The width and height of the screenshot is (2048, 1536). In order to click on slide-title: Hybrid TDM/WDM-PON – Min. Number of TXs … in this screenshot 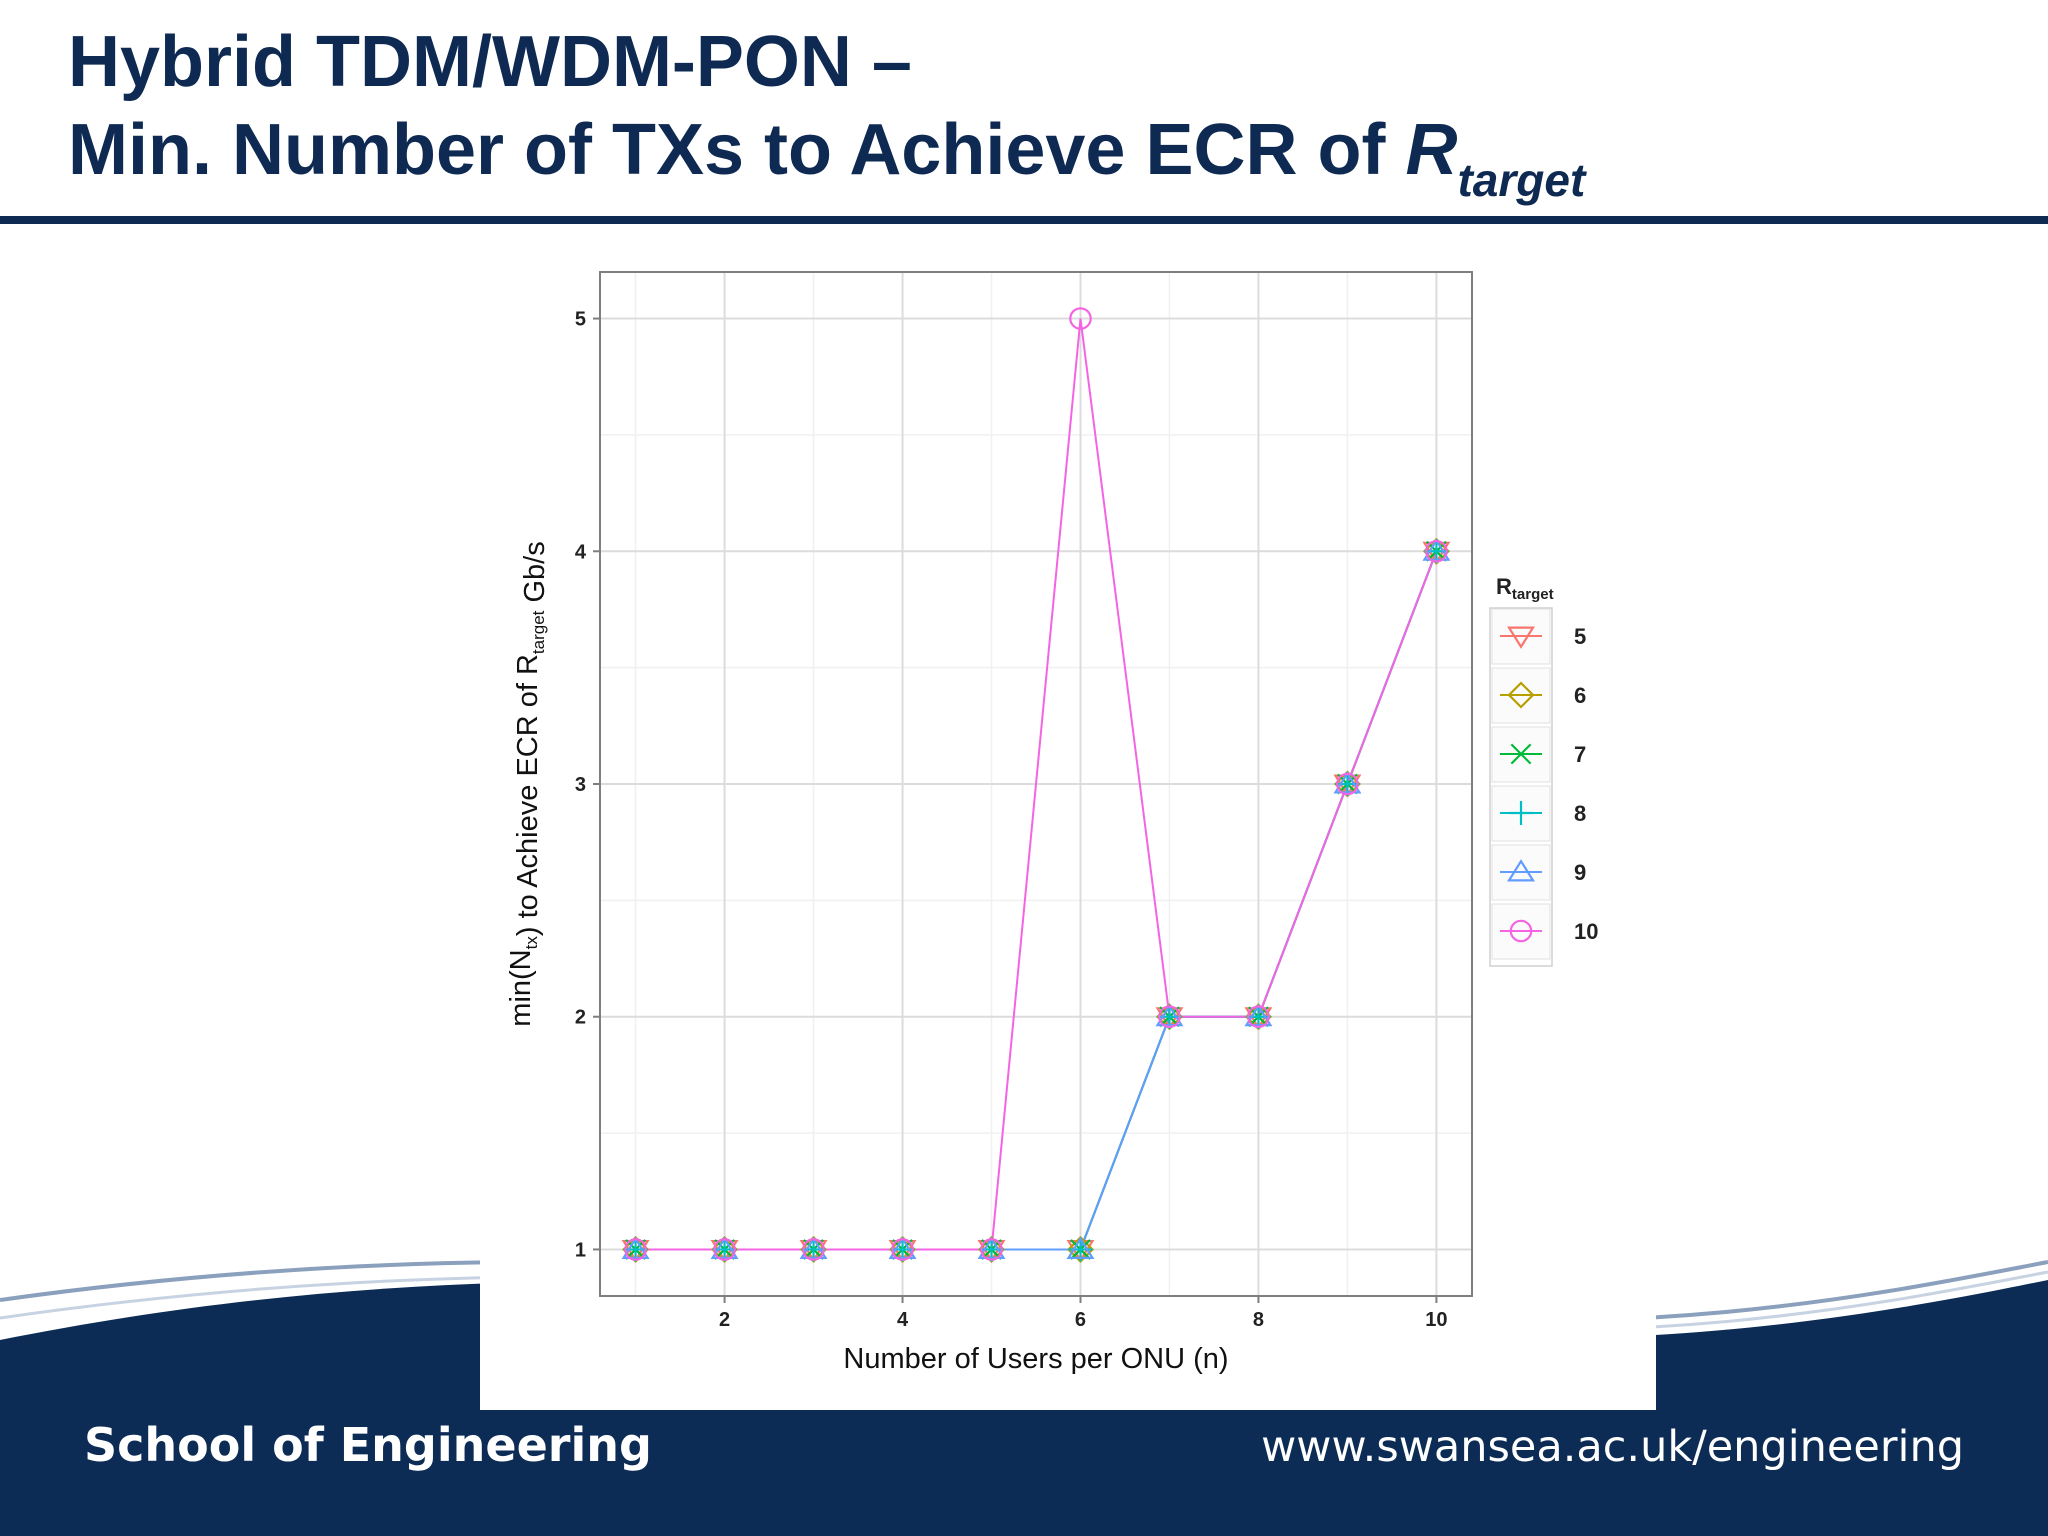, I will do `click(826, 112)`.